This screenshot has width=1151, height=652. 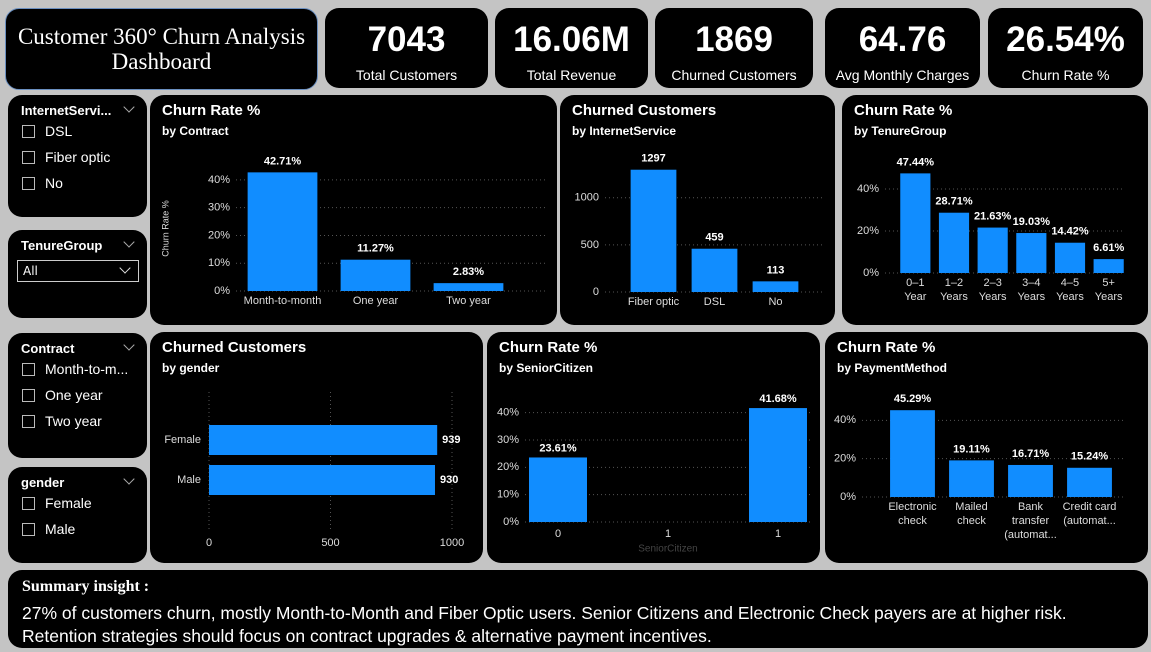 What do you see at coordinates (77, 515) in the screenshot?
I see `slicer: gender Female Male` at bounding box center [77, 515].